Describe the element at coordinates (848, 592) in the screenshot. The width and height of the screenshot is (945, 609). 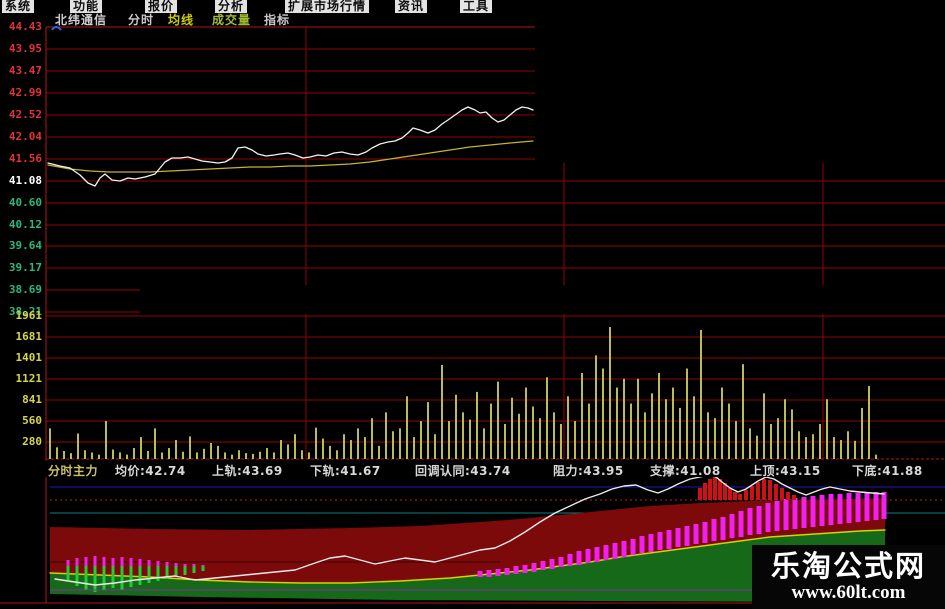
I see `watermark-url: www.60lt.com` at that location.